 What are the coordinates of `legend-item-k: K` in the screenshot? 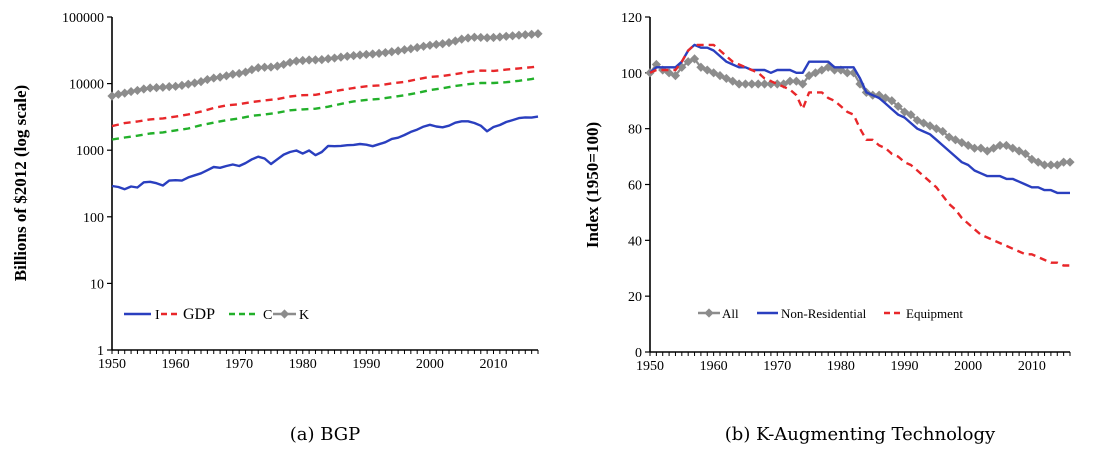 It's located at (291, 315).